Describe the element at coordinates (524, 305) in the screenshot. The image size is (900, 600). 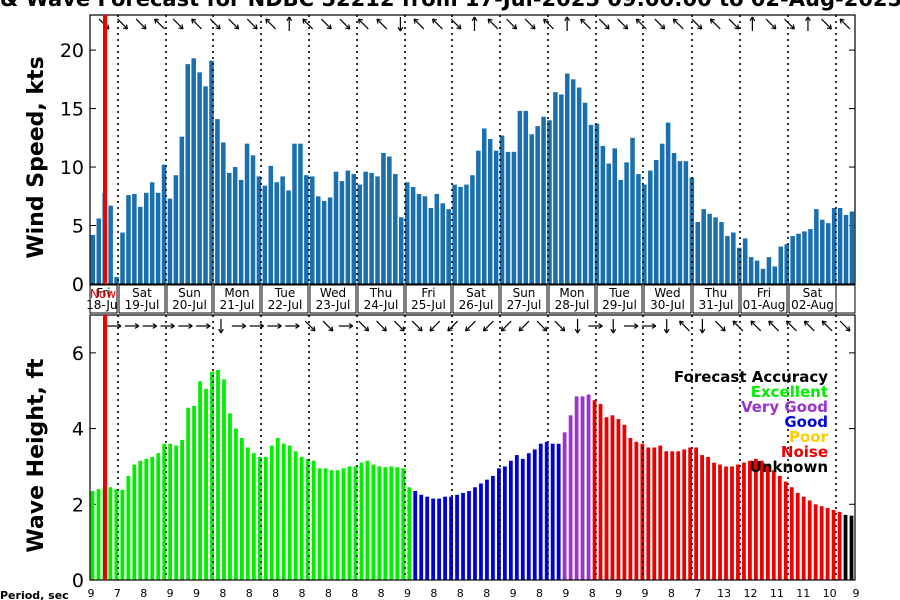
I see `day-date-label: 27-Jul` at that location.